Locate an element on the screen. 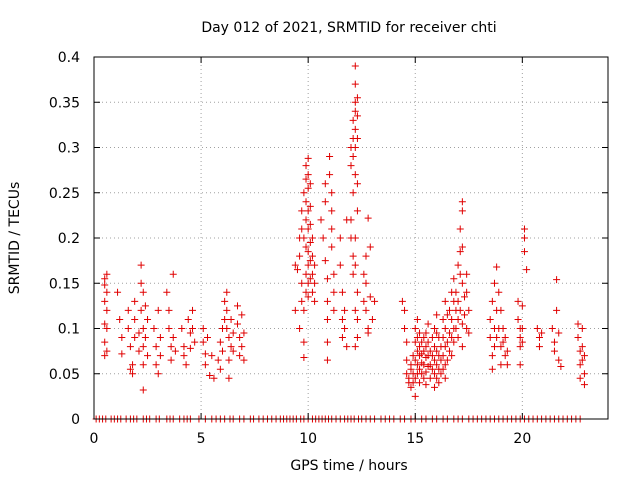 Image resolution: width=640 pixels, height=480 pixels. y-tick-label: 0.3 is located at coordinates (69, 149).